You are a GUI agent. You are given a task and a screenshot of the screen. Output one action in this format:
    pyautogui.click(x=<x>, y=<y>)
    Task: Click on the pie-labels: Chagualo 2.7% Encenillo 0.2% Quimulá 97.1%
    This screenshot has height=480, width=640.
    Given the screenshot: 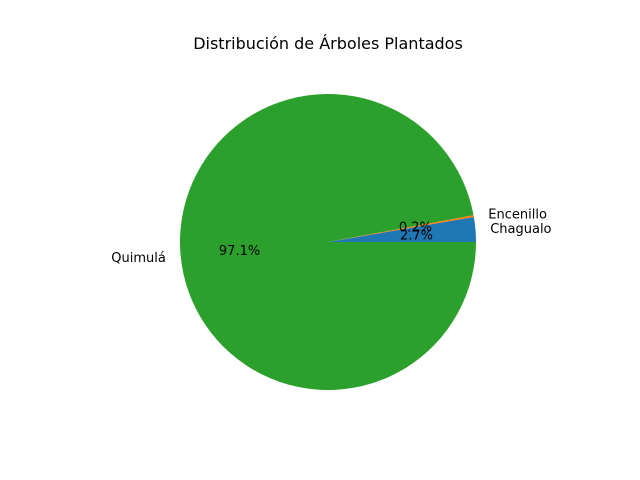 What is the action you would take?
    pyautogui.click(x=331, y=237)
    